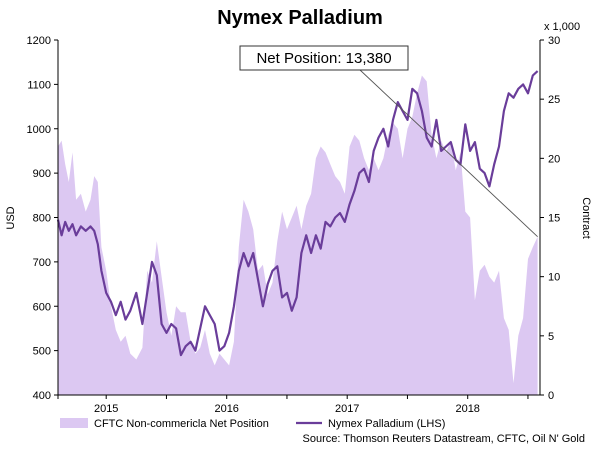  I want to click on legend-swatch-net-position, so click(74, 423).